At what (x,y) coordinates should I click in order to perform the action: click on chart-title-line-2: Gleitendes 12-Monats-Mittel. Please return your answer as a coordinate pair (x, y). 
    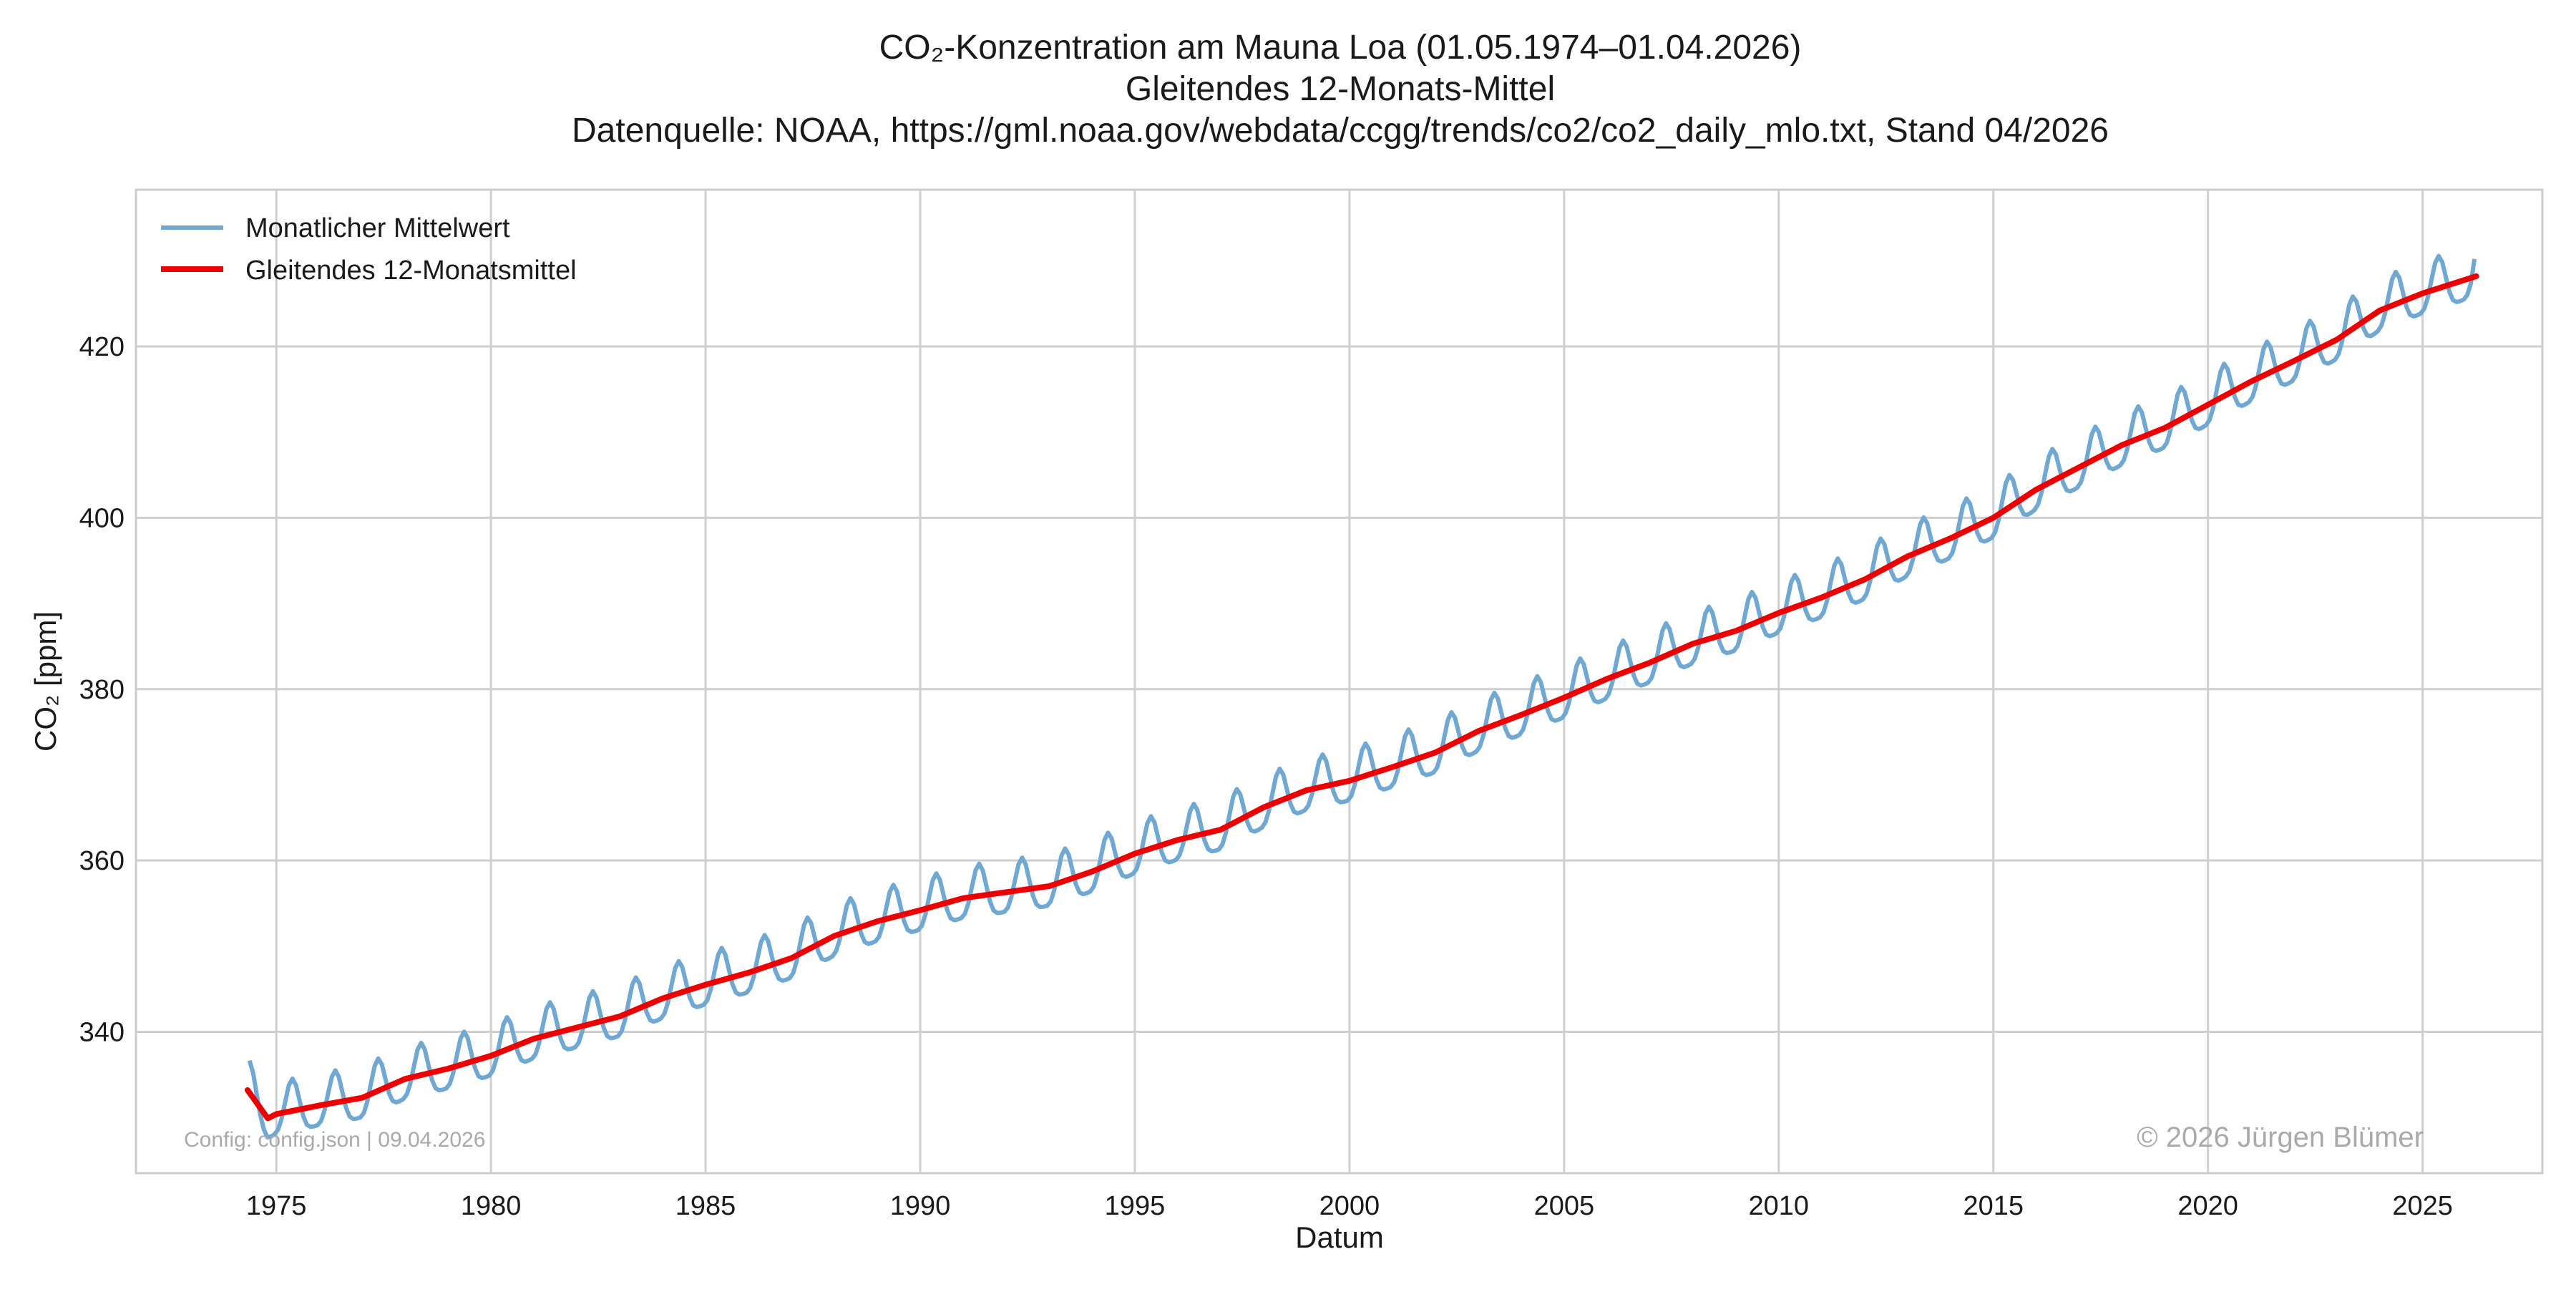
    Looking at the image, I should click on (1340, 89).